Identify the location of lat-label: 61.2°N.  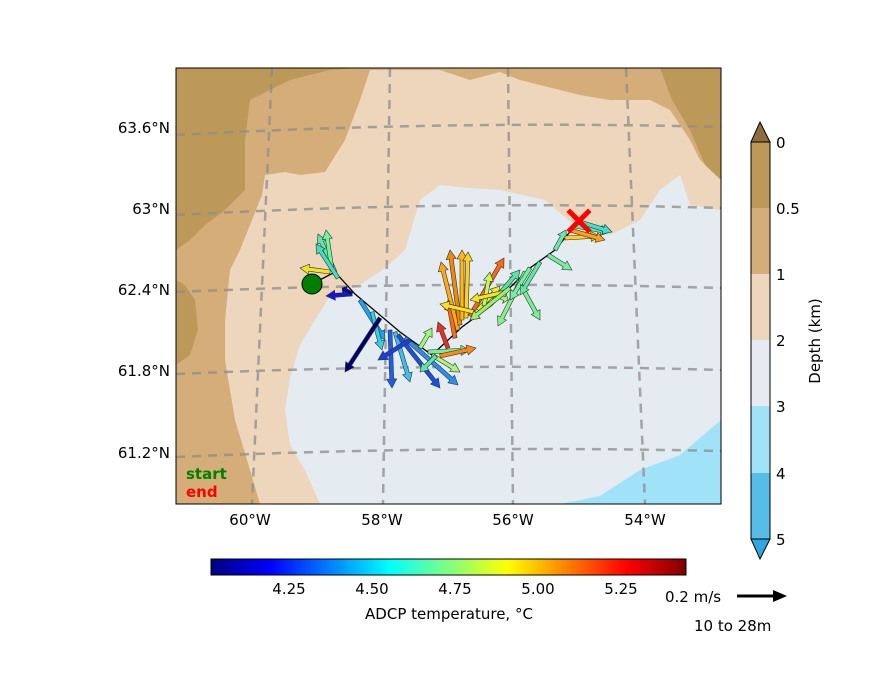
(144, 453).